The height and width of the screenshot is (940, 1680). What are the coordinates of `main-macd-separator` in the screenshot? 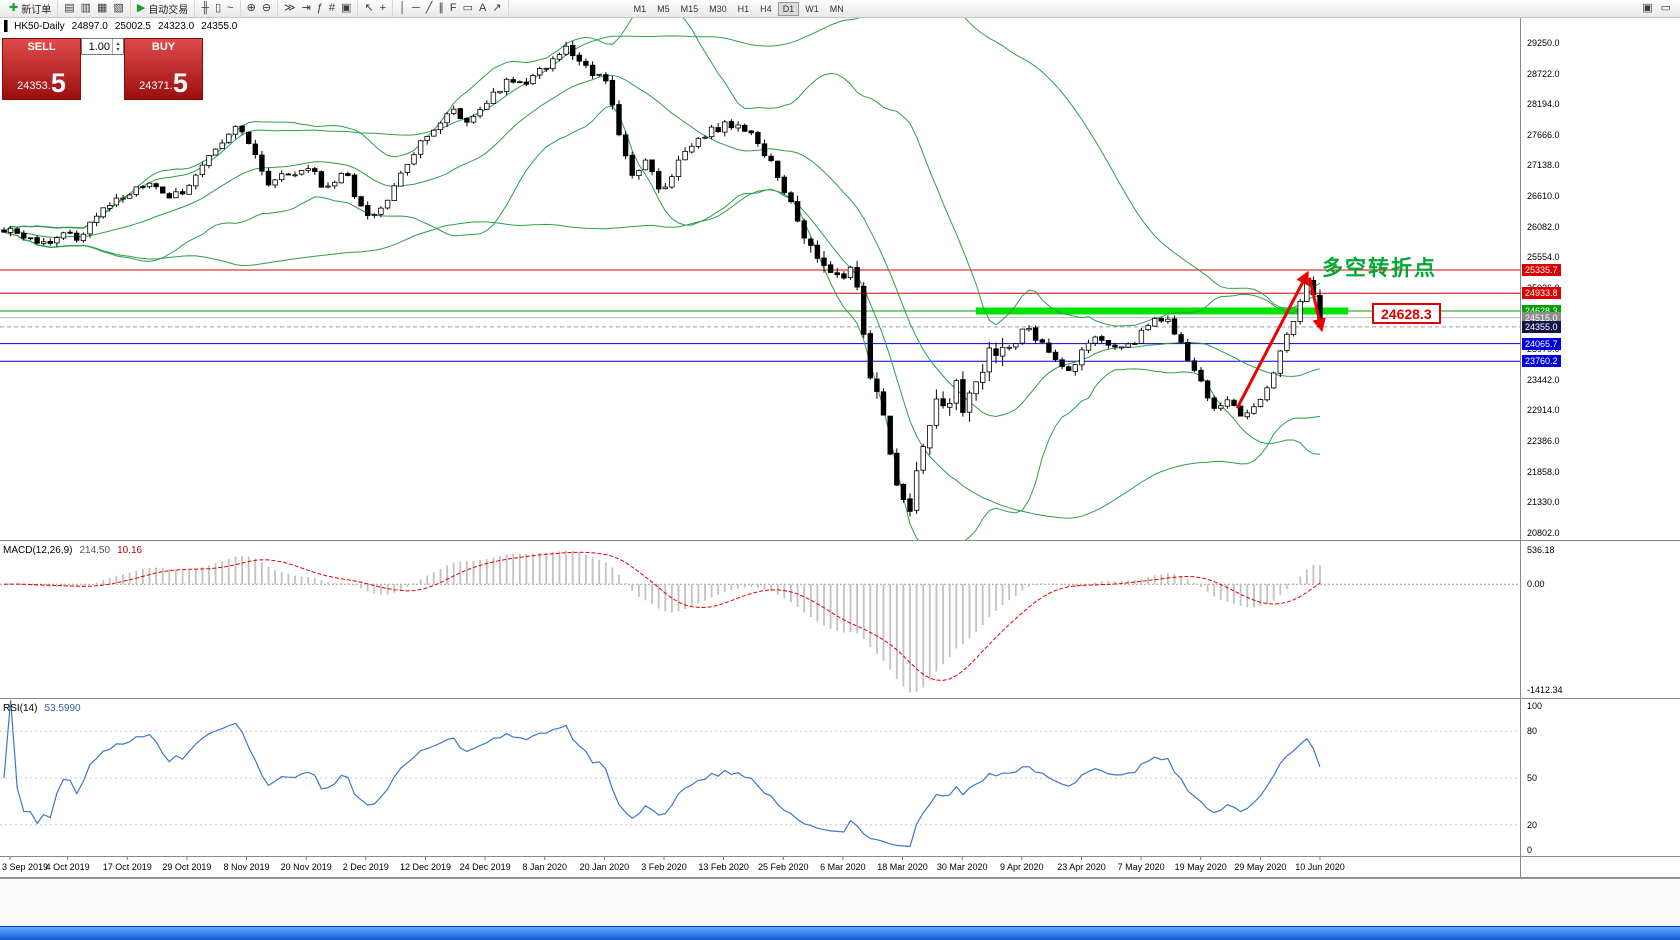 It's located at (840, 540).